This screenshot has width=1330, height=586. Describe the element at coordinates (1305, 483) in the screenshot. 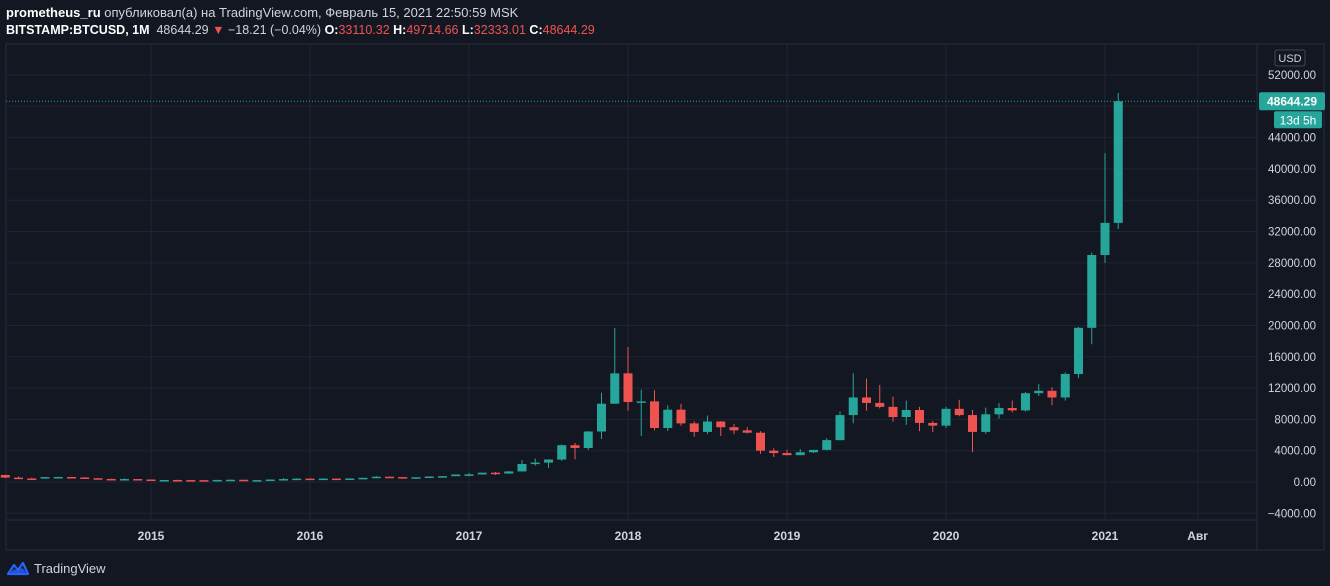

I see `y-tick-label: 0.00` at that location.